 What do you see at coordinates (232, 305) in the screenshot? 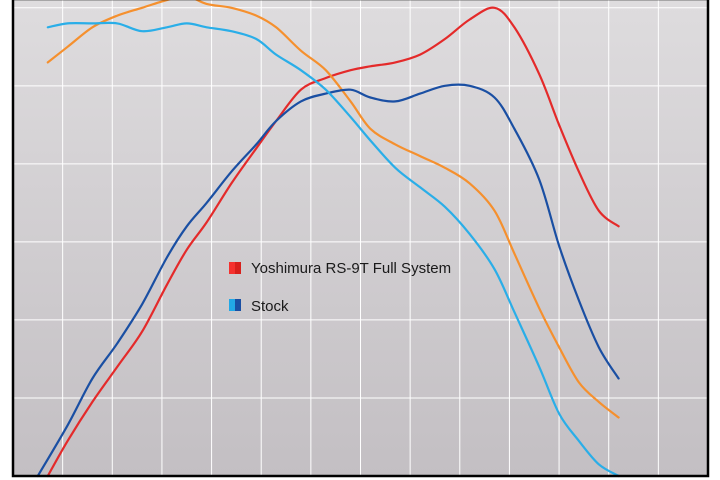
I see `legend-swatch-stock-a` at bounding box center [232, 305].